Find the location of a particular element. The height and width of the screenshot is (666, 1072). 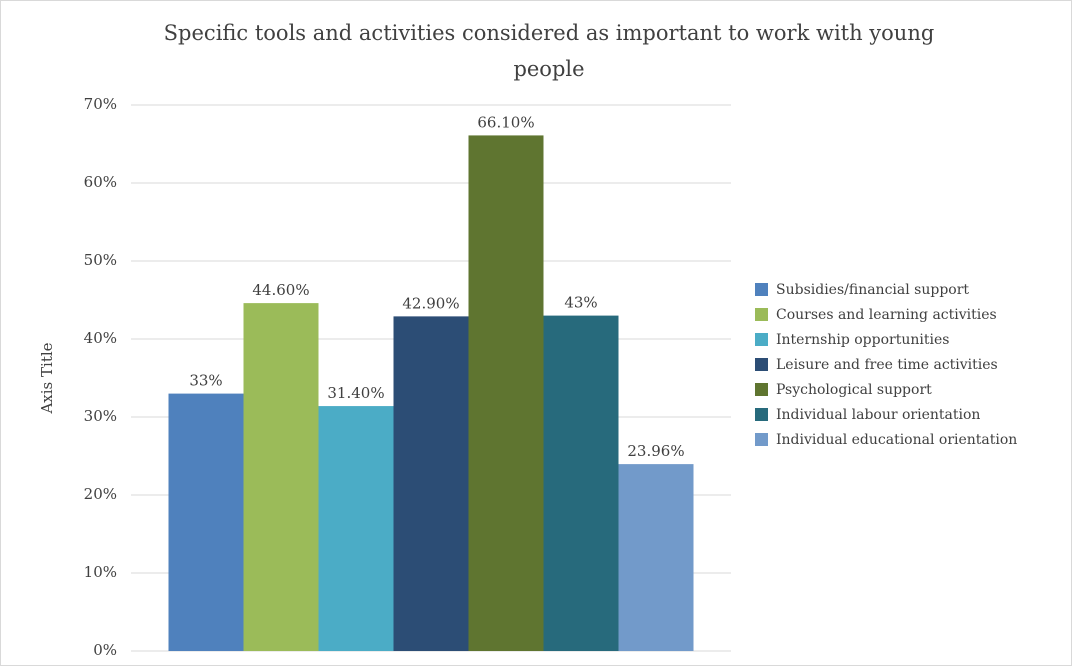

legend-item: Internship opportunities is located at coordinates (905, 340).